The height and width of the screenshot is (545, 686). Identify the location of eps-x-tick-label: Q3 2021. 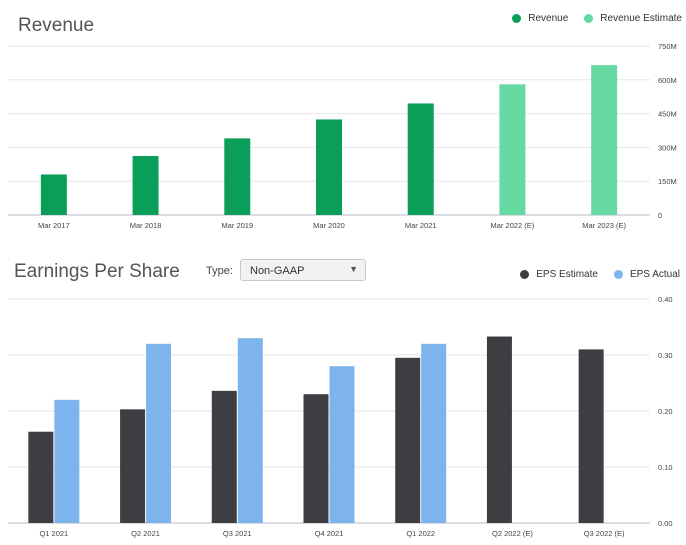
(237, 533).